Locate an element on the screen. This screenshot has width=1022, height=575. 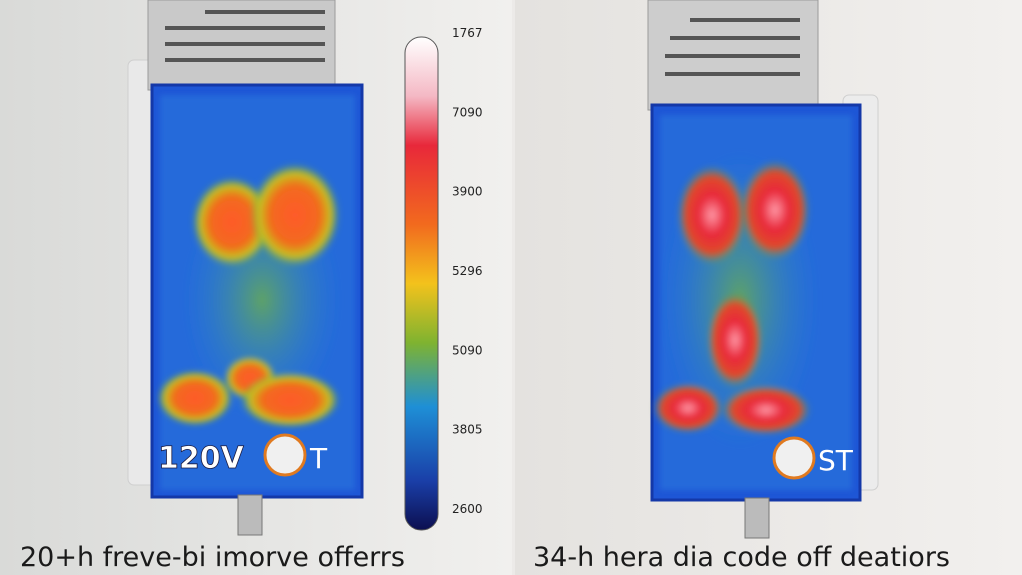
scale-label: 3805 is located at coordinates (467, 430).